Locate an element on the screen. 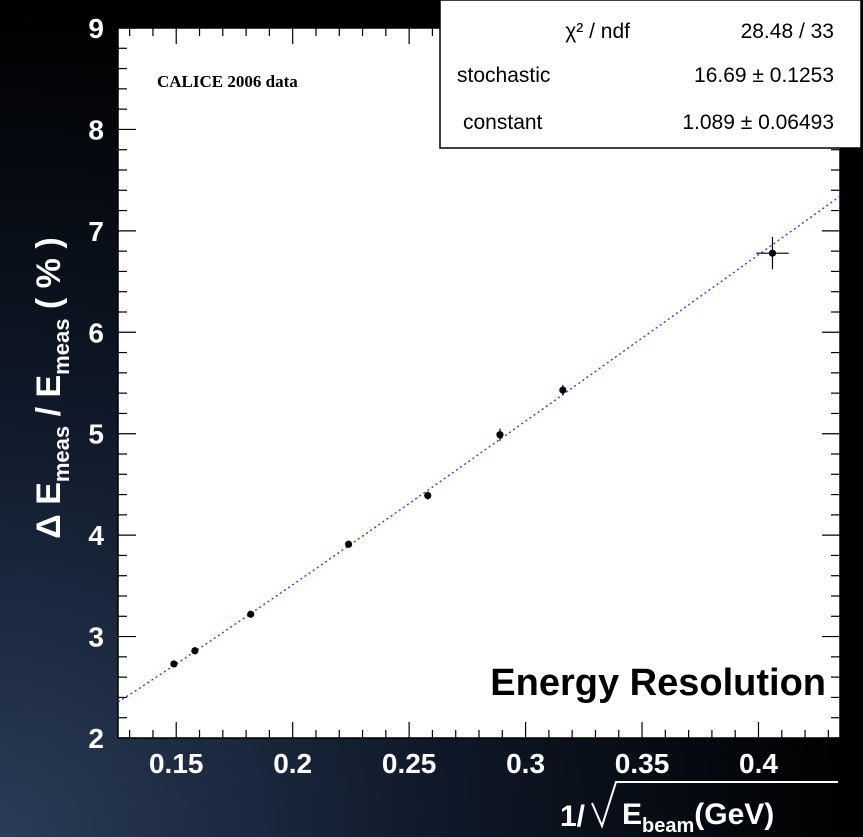 This screenshot has width=863, height=837. chart-annotation: CALICE 2006 data is located at coordinates (227, 81).